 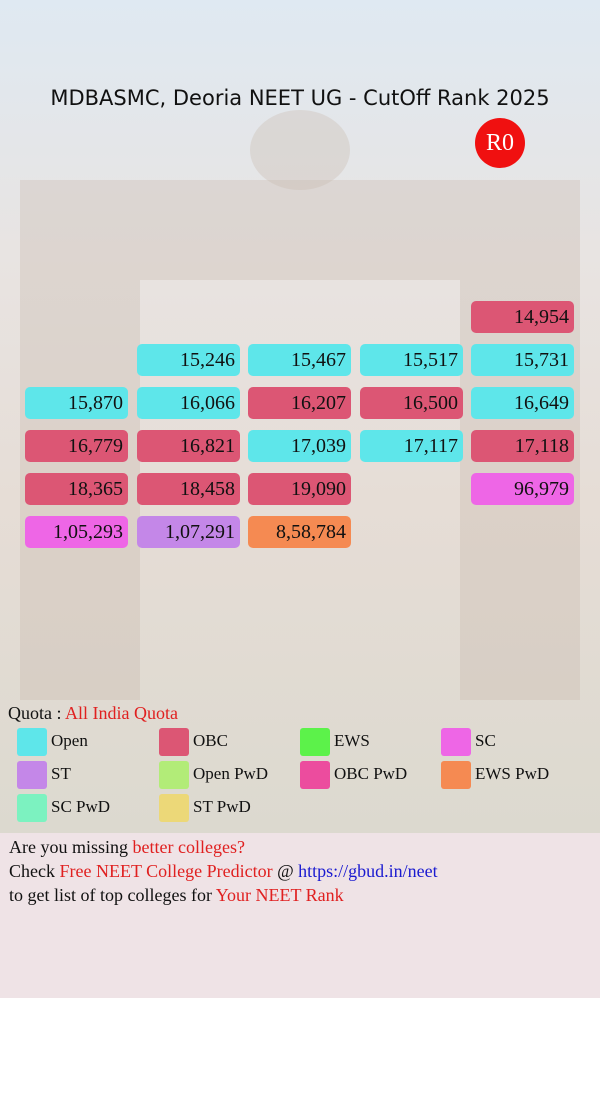 I want to click on rank-cell: 18,365, so click(x=76, y=489).